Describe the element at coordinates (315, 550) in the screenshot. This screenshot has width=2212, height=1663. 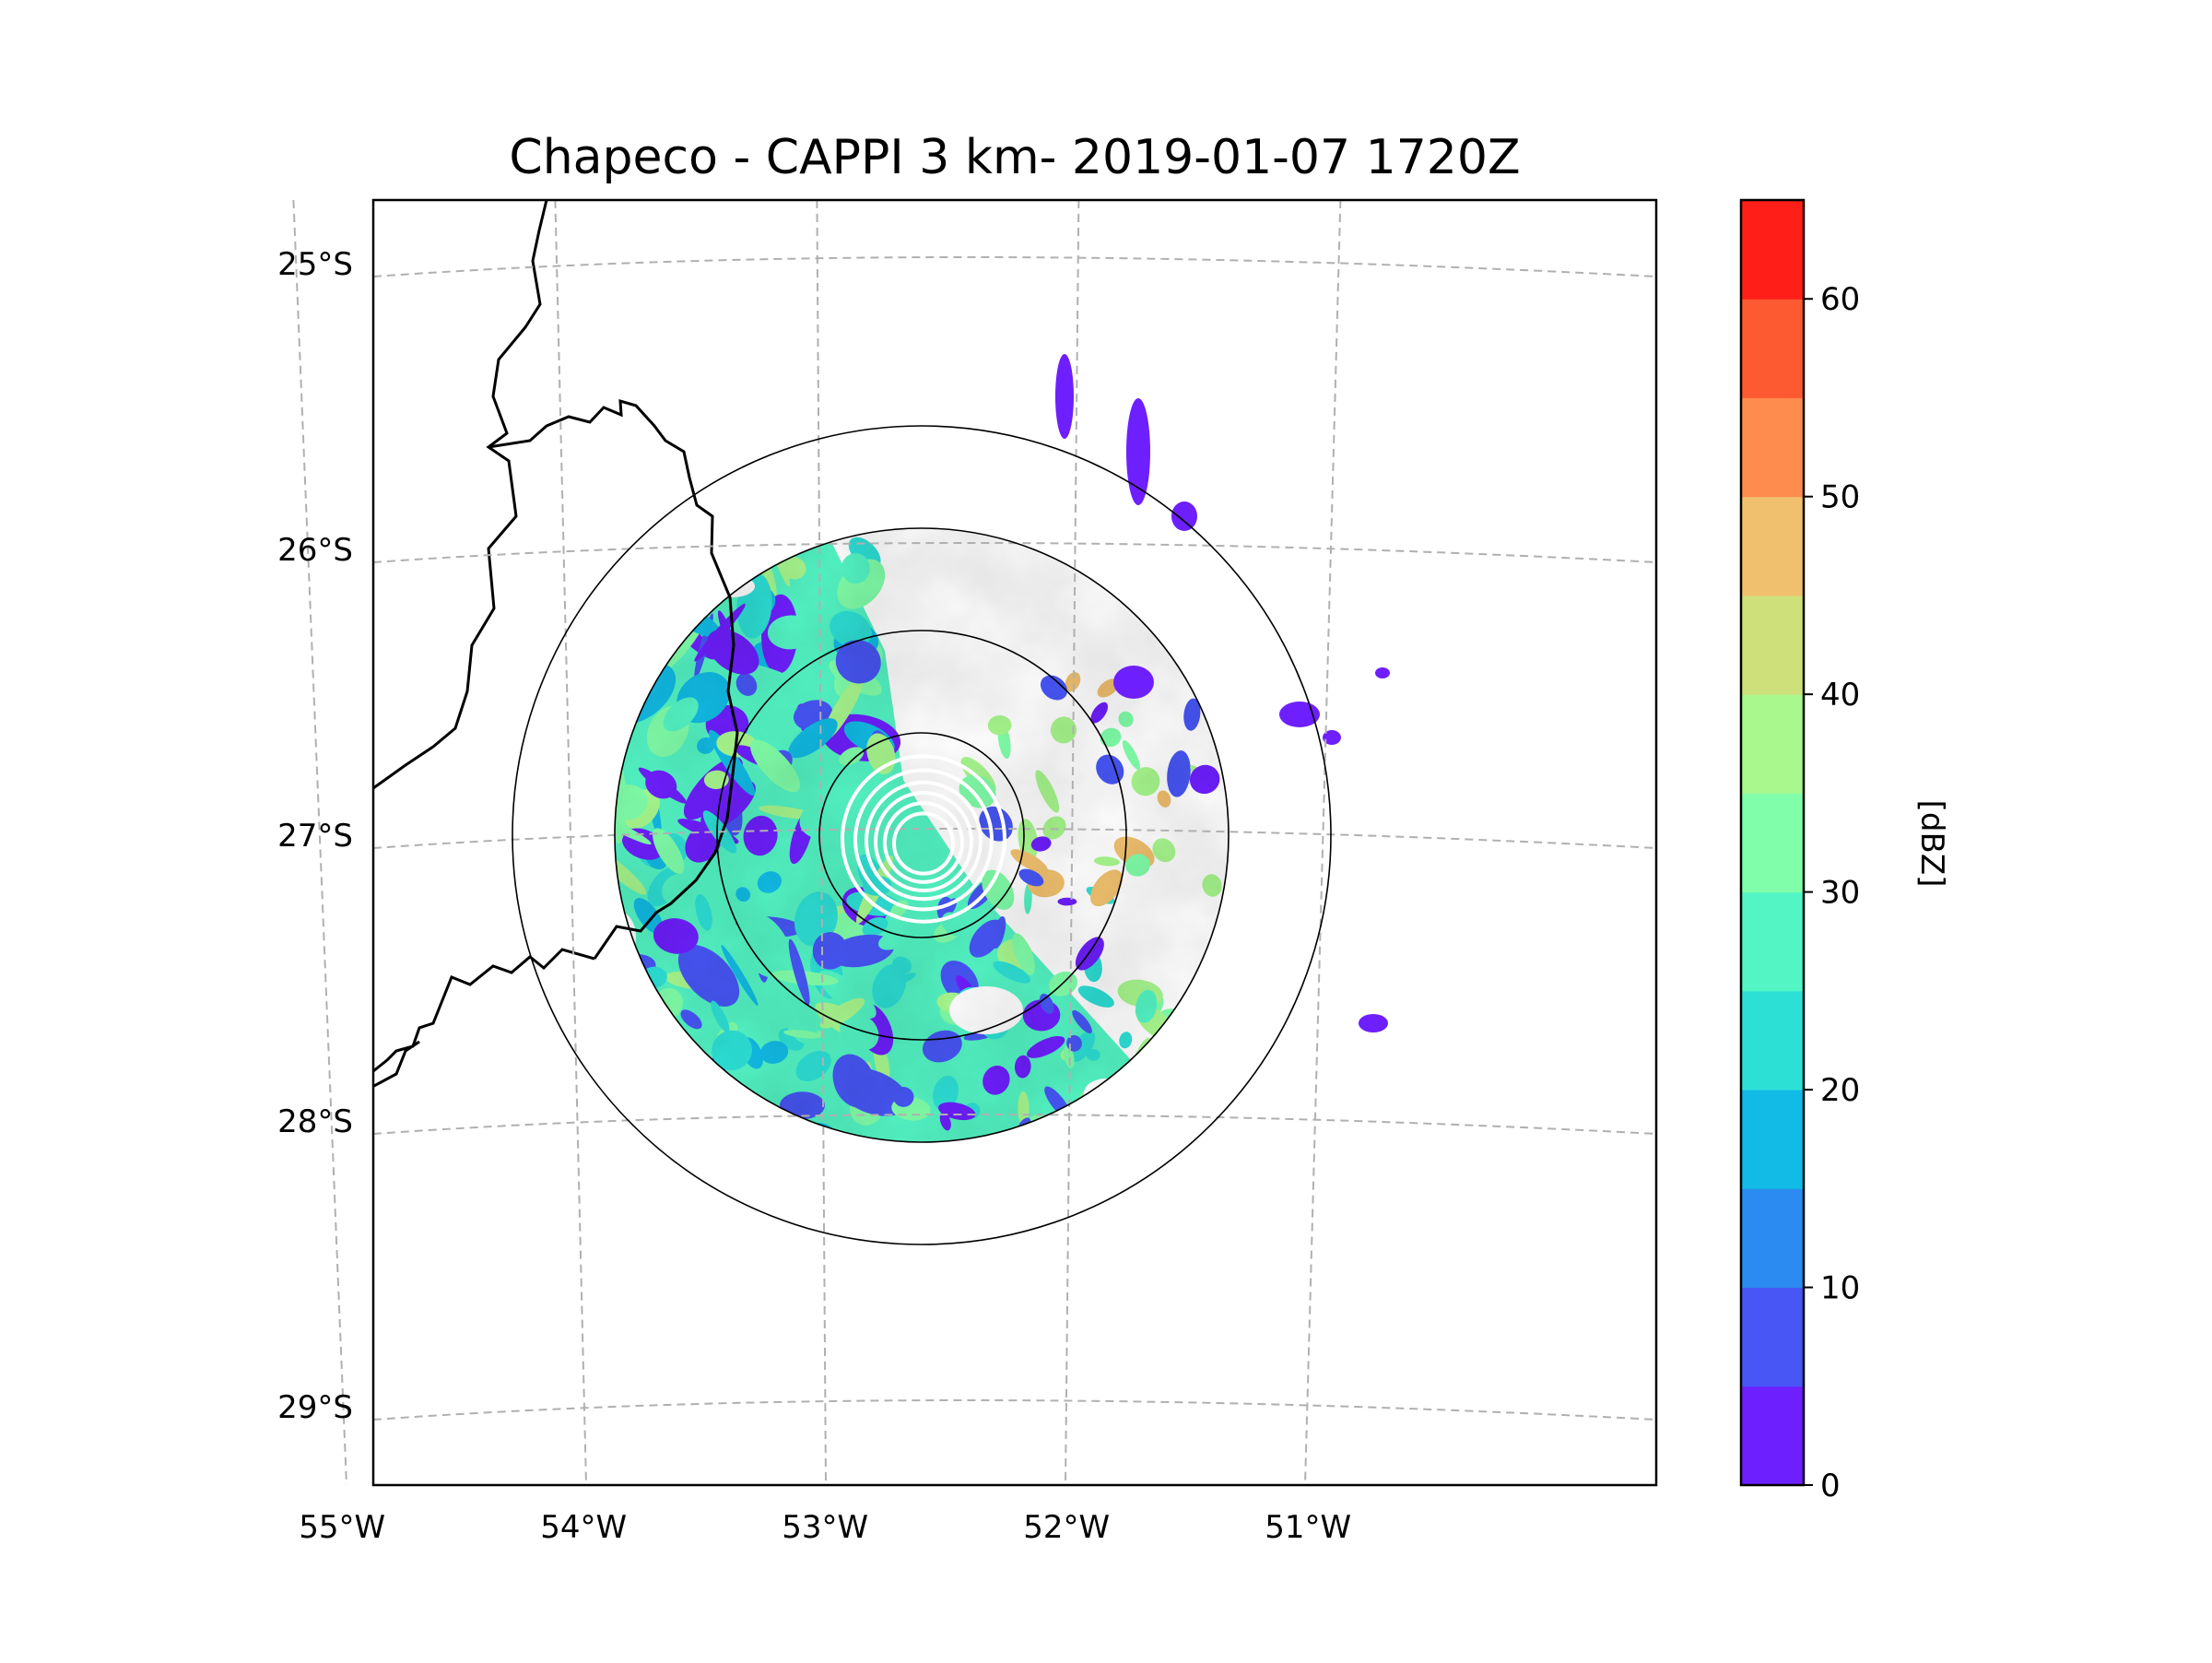
I see `y-tick-label-1: 26°S` at that location.